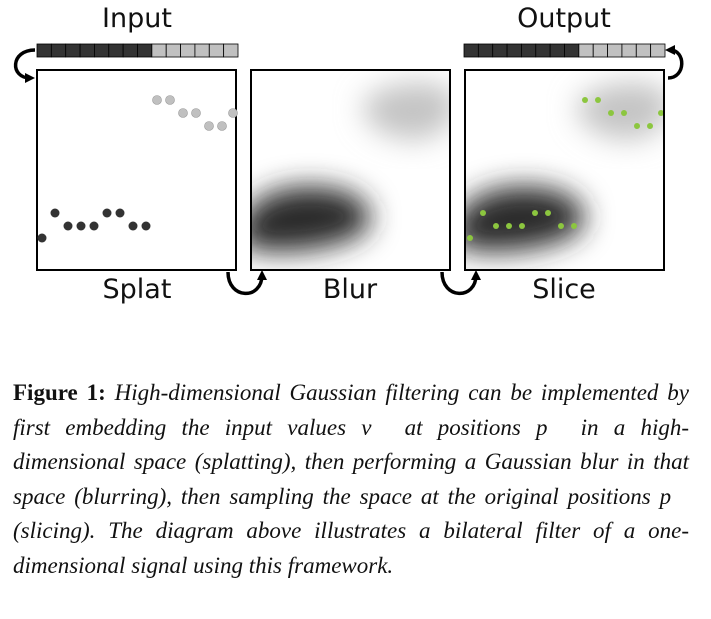  I want to click on slice-panel, so click(564, 170).